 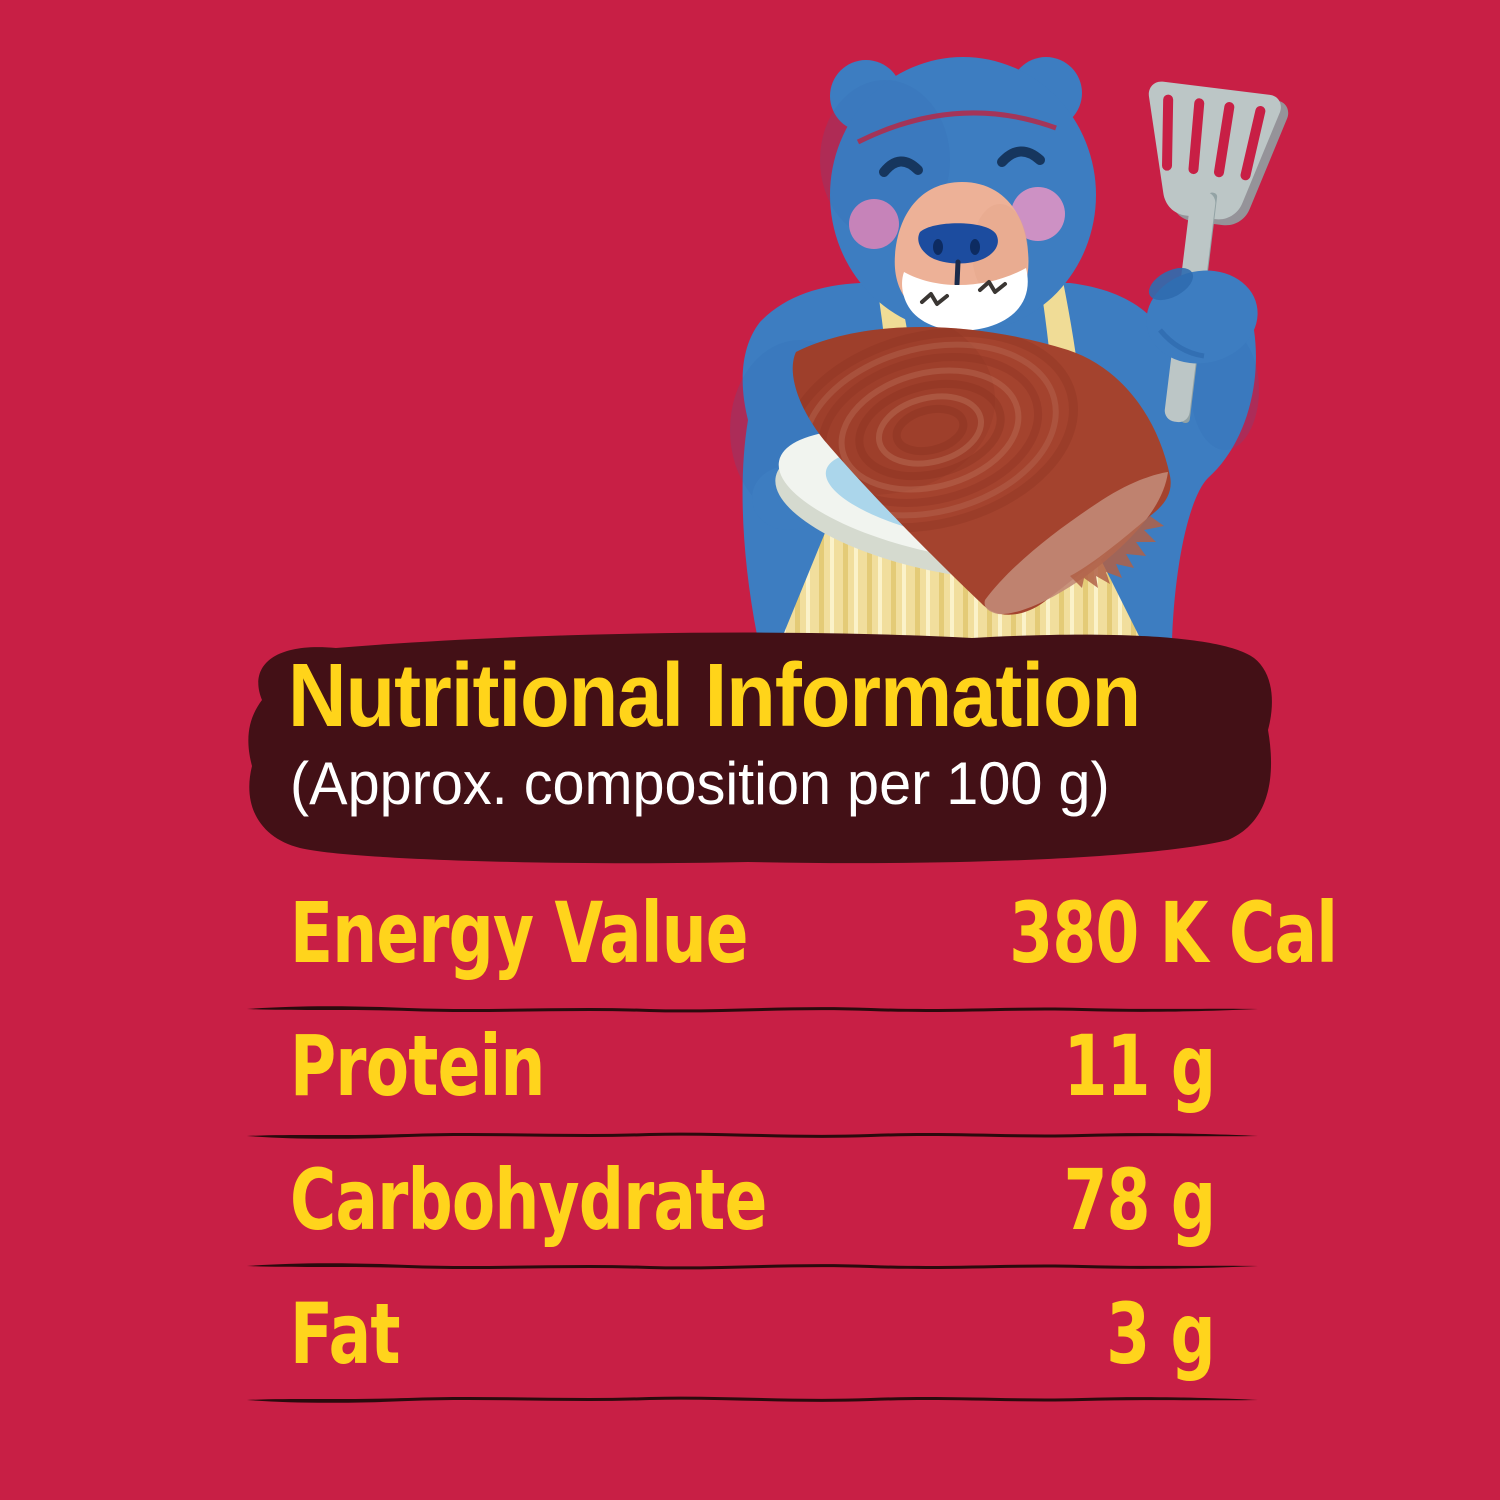 What do you see at coordinates (874, 224) in the screenshot?
I see `bear-cheek-left` at bounding box center [874, 224].